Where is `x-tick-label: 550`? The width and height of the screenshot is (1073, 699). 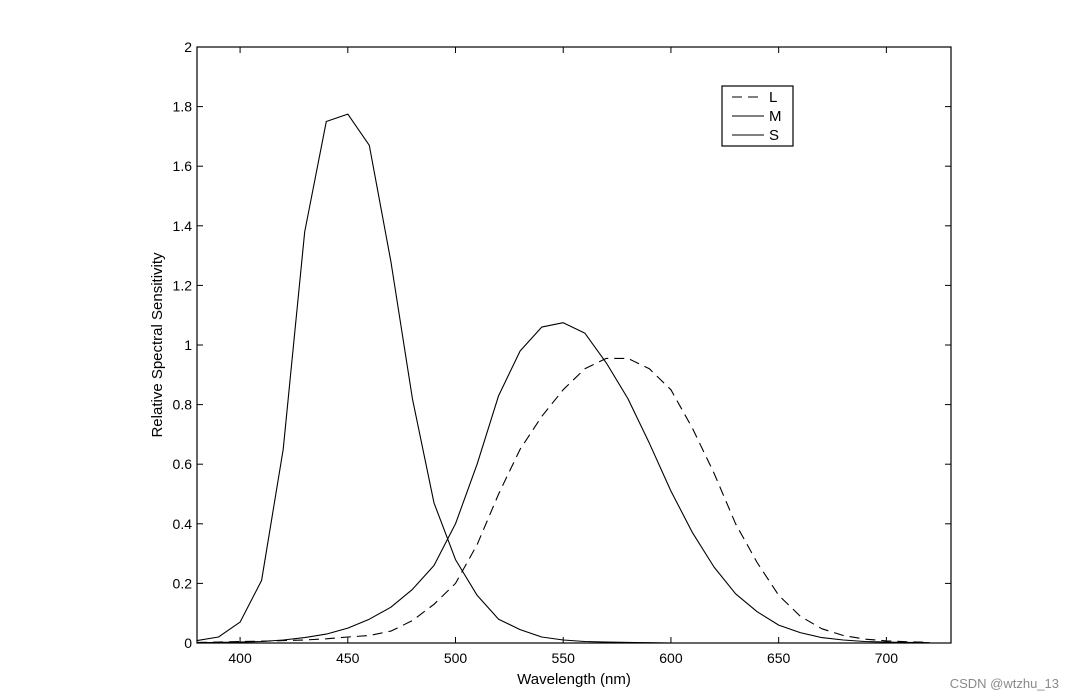 x-tick-label: 550 is located at coordinates (564, 658).